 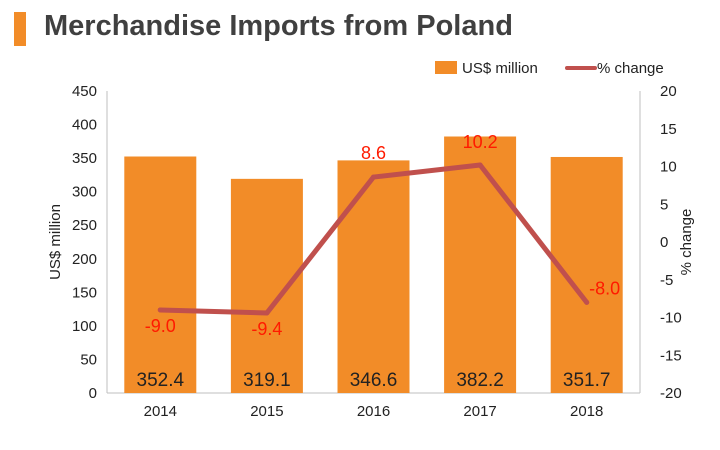 I want to click on y-tick-right: 0, so click(x=664, y=242).